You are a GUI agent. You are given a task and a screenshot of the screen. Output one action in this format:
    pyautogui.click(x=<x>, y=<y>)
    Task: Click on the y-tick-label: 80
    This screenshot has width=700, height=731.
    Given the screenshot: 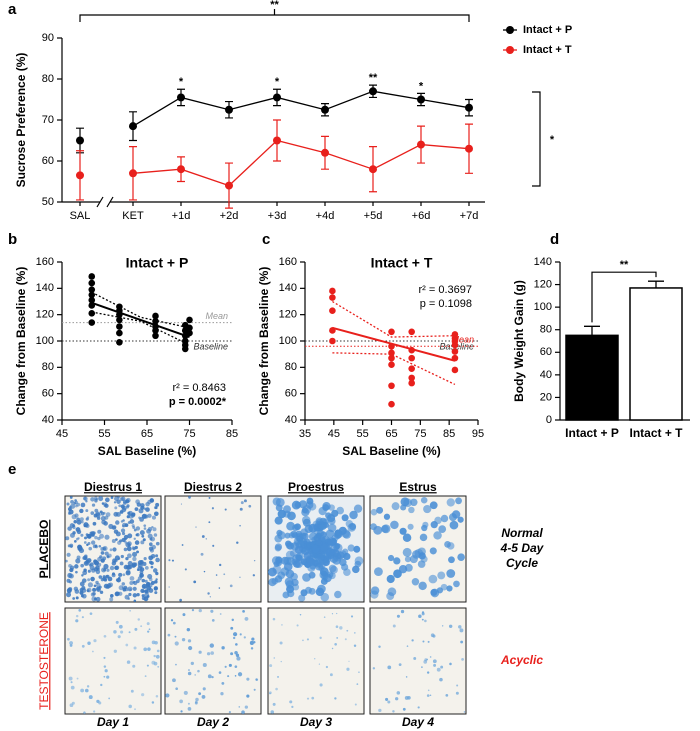 What is the action you would take?
    pyautogui.click(x=291, y=367)
    